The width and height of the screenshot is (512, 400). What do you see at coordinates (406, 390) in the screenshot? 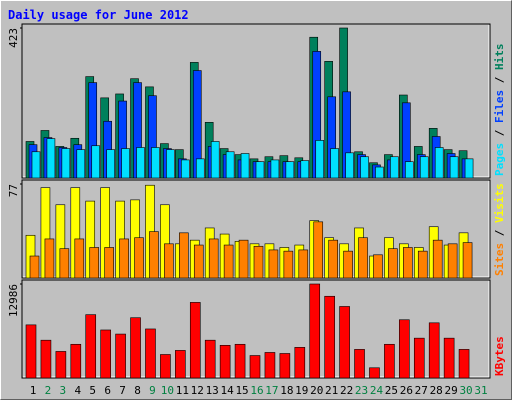
I see `x-tick-label: 26` at bounding box center [406, 390].